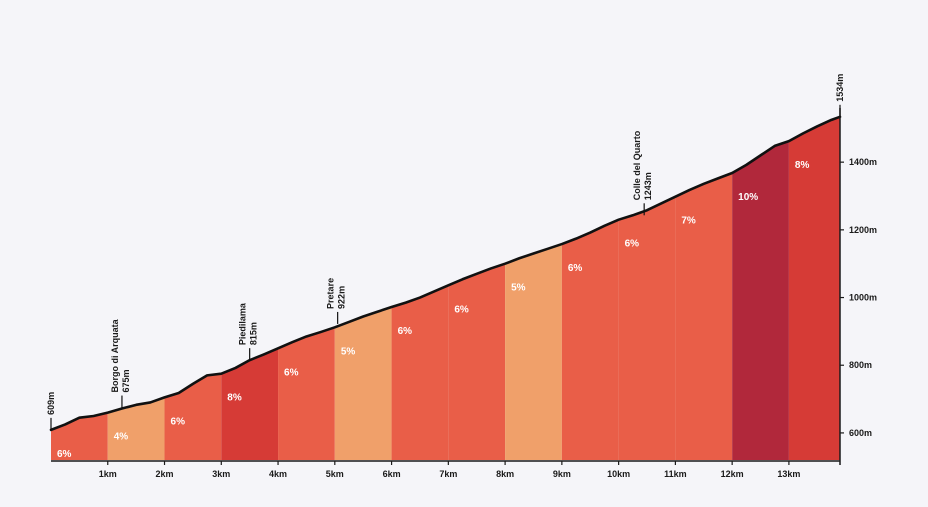 This screenshot has height=507, width=928. I want to click on waypoint-name-5: Colle del Quarto, so click(637, 165).